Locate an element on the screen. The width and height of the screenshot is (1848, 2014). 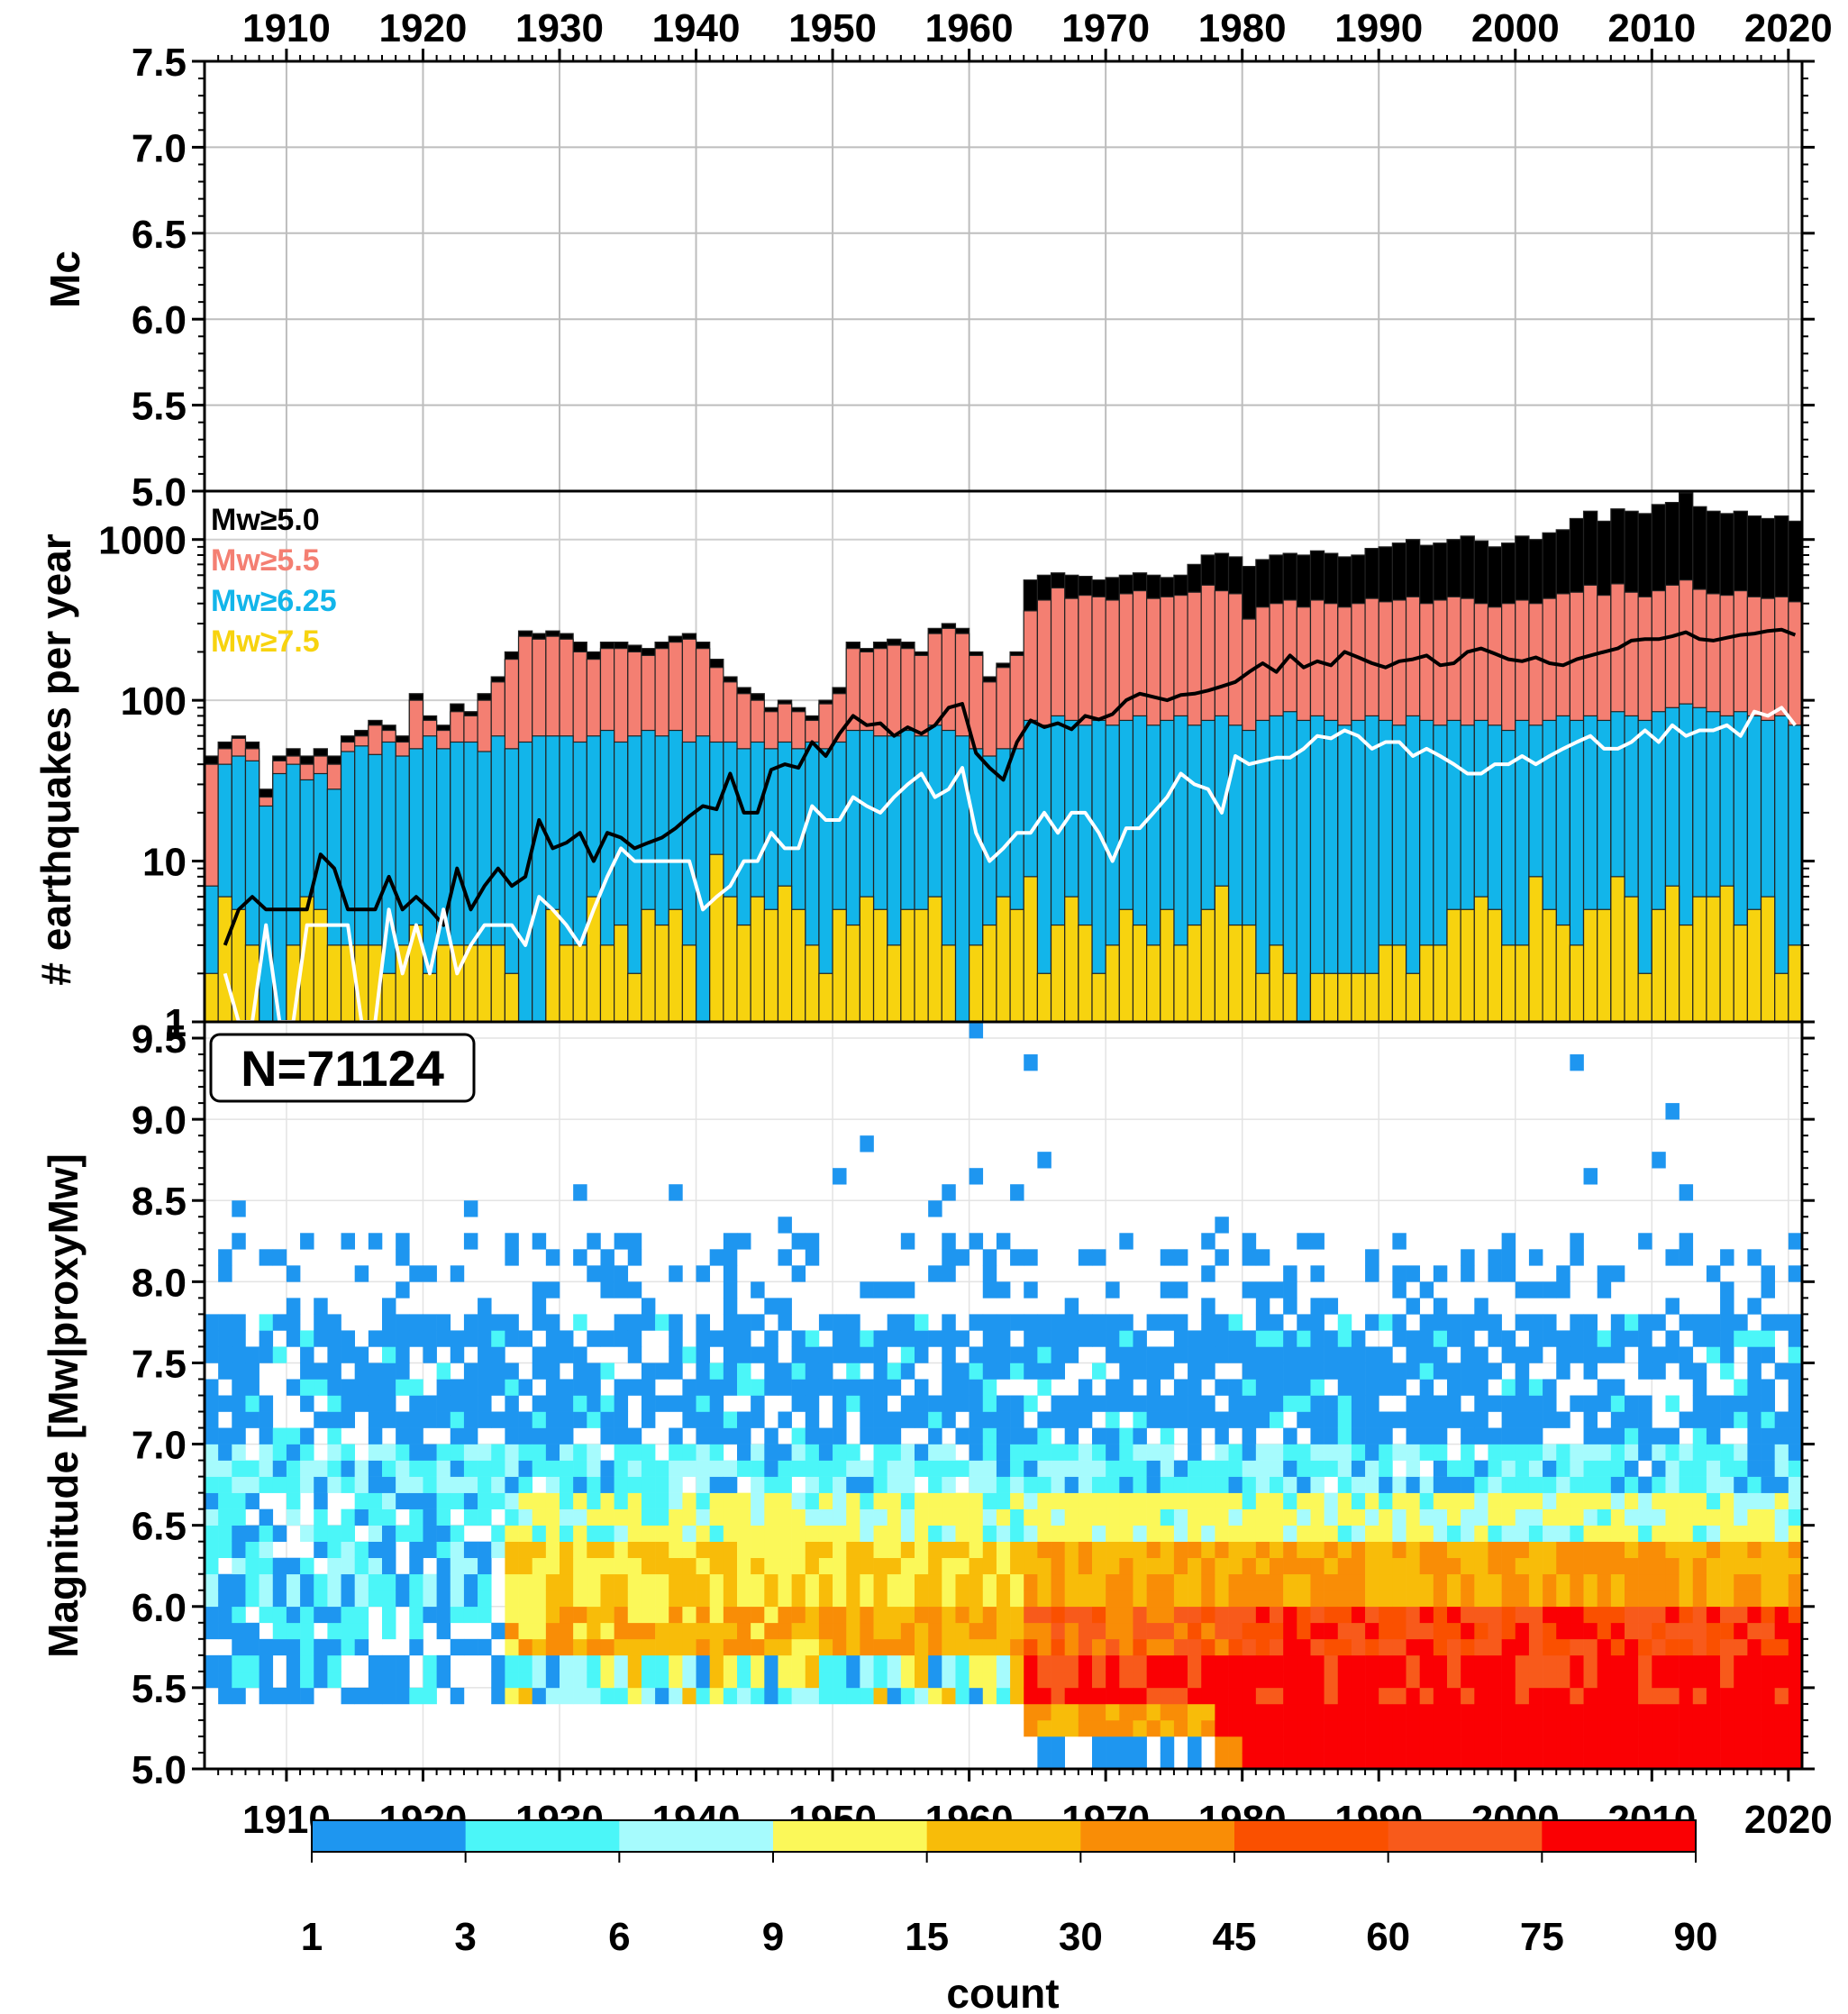
magnitude-axis: 5.05.56.06.57.07.58.08.59.09.5 is located at coordinates (159, 1404).